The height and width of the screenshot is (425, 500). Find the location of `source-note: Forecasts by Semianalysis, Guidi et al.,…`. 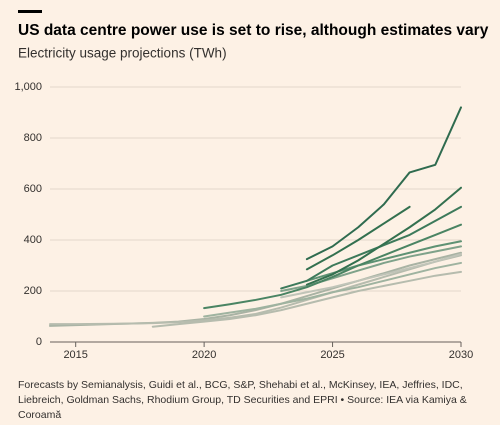

source-note: Forecasts by Semianalysis, Guidi et al.,… is located at coordinates (242, 400).